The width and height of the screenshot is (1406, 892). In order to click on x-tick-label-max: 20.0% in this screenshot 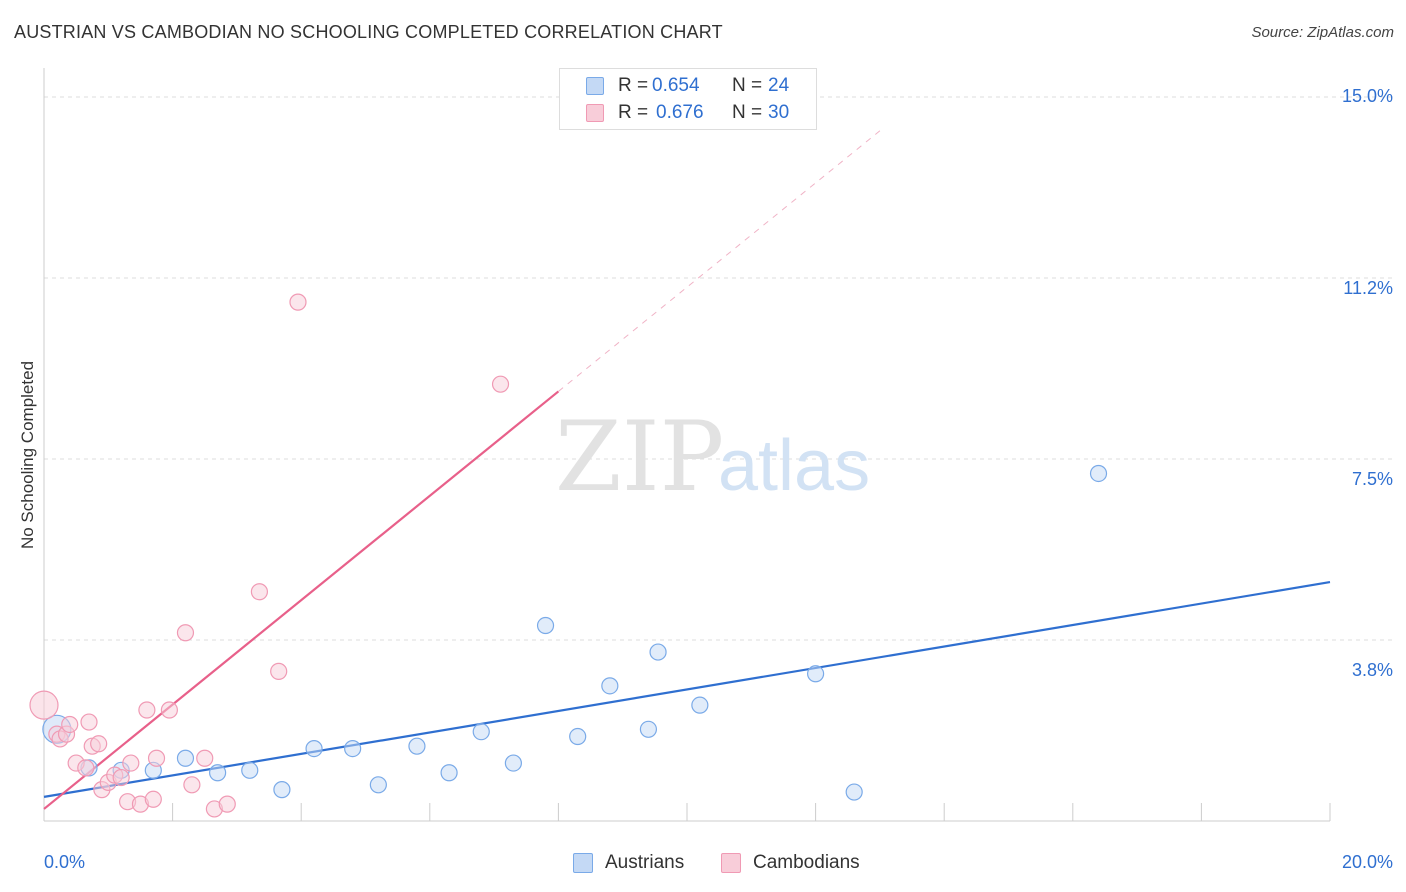, I will do `click(1367, 862)`.